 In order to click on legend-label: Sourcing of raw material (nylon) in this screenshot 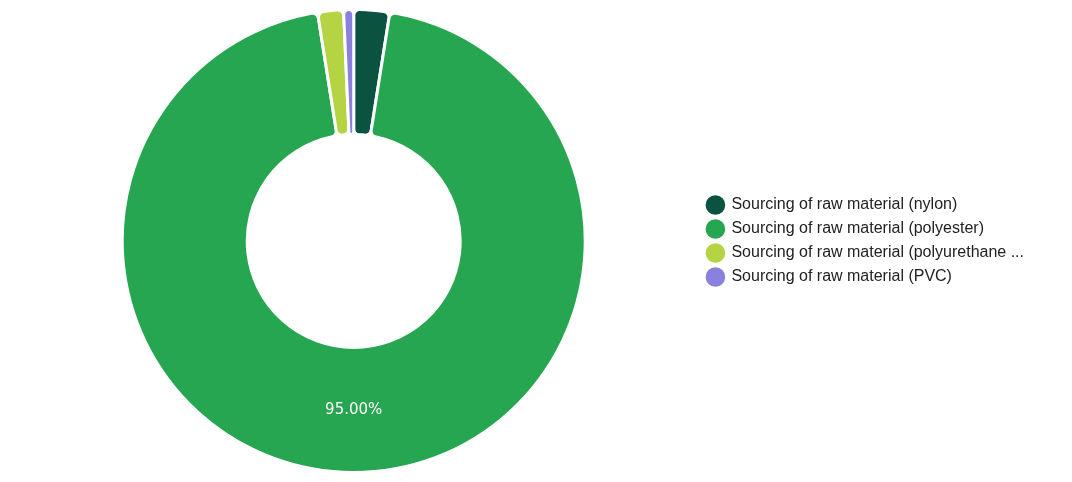, I will do `click(844, 204)`.